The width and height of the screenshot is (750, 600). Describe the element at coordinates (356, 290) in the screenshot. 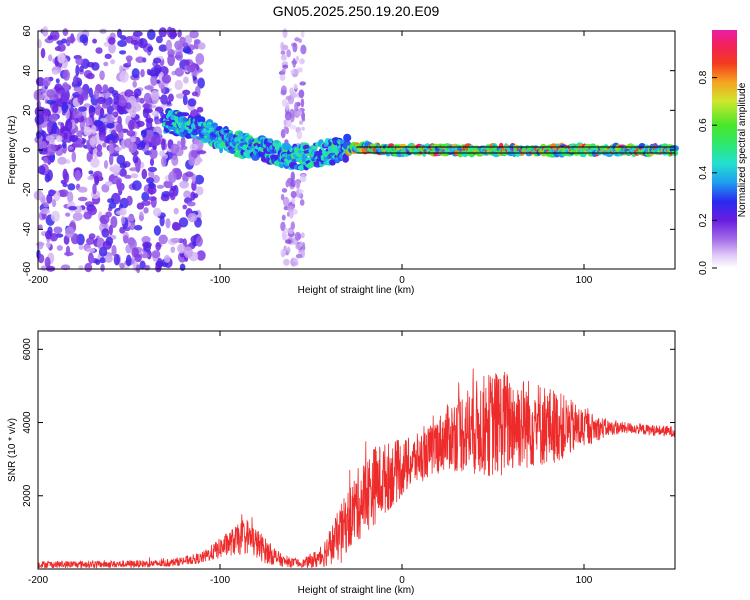

I see `spectrogram-x-label: Height of straight line (km)` at that location.